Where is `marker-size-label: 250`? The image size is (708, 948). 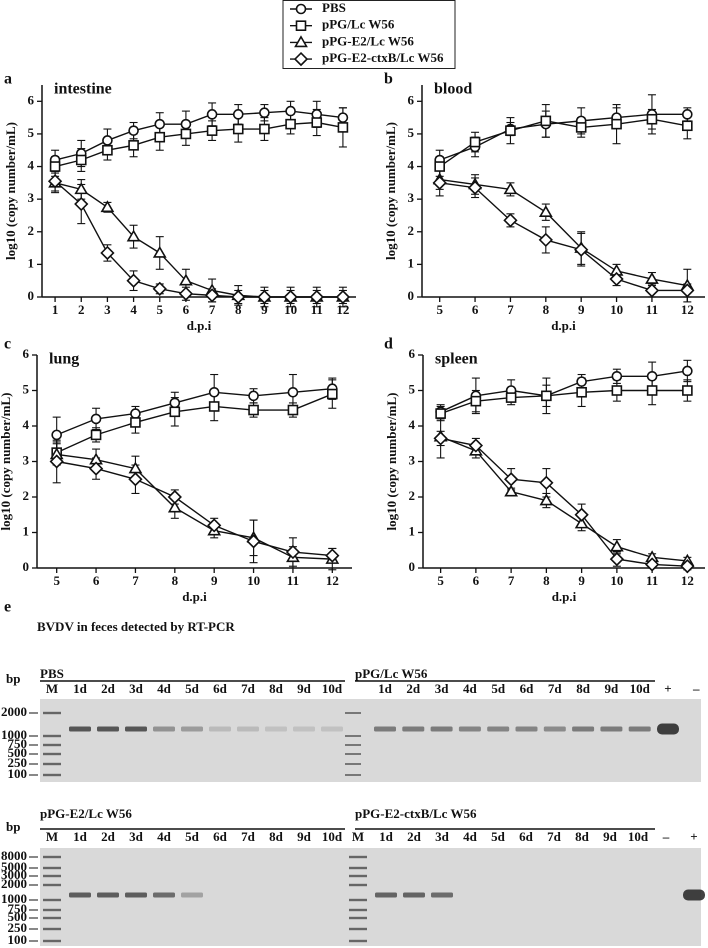
marker-size-label: 250 is located at coordinates (18, 762).